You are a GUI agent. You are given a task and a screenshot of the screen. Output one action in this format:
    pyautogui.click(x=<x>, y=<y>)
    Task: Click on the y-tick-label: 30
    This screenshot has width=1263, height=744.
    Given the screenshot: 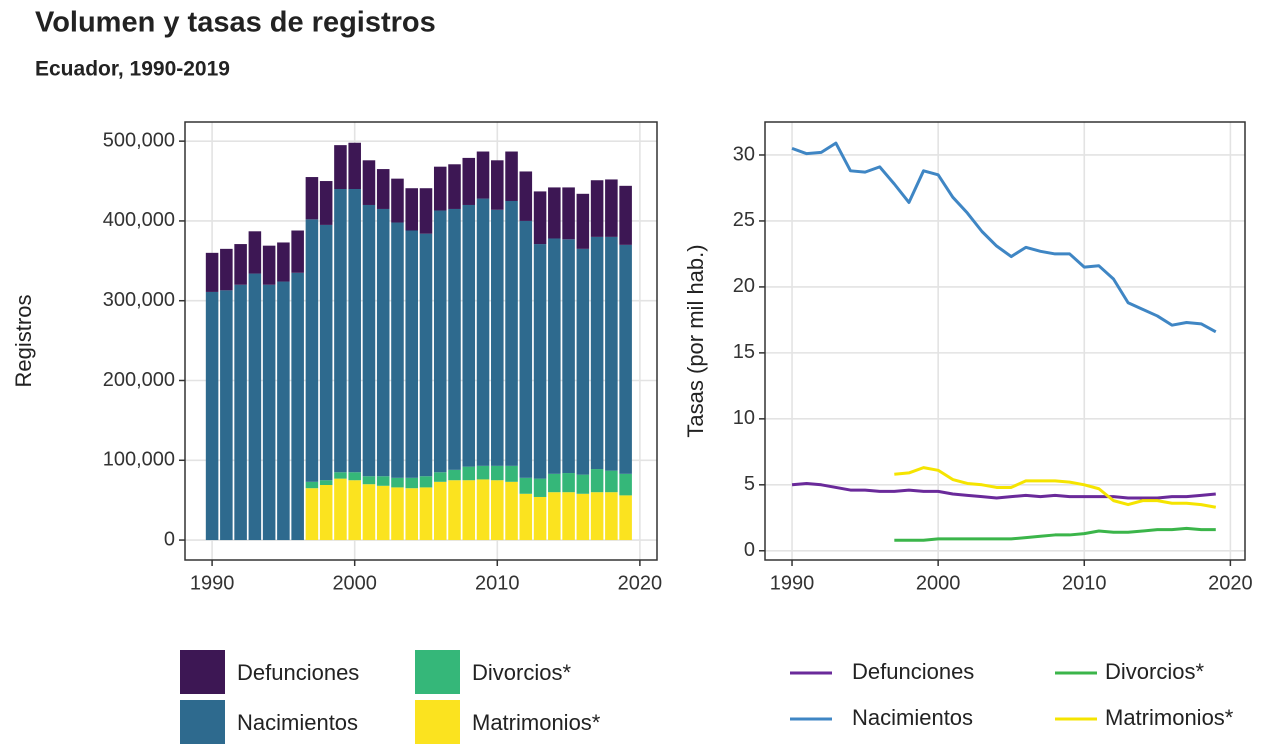 What is the action you would take?
    pyautogui.click(x=744, y=154)
    